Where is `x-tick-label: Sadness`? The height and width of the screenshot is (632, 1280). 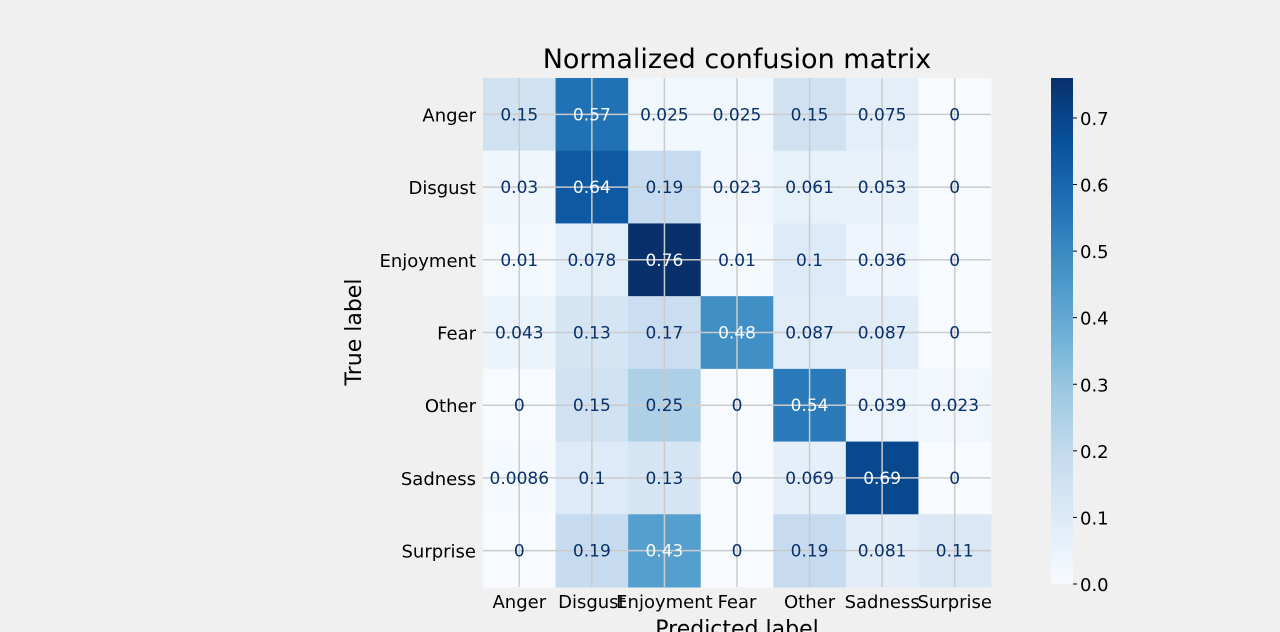 x-tick-label: Sadness is located at coordinates (882, 602).